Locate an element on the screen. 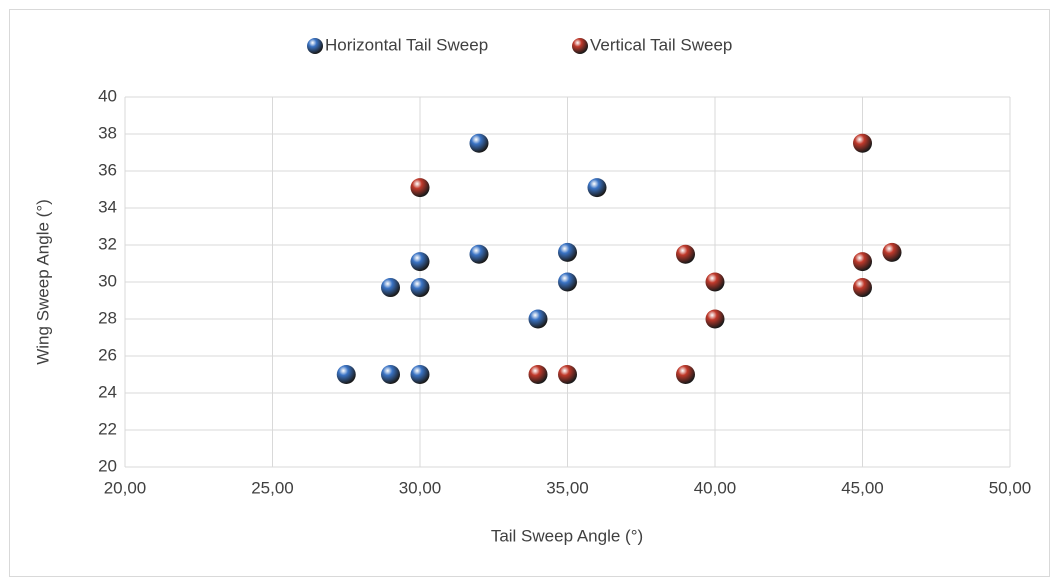  y-tick-label: 40 is located at coordinates (107, 95).